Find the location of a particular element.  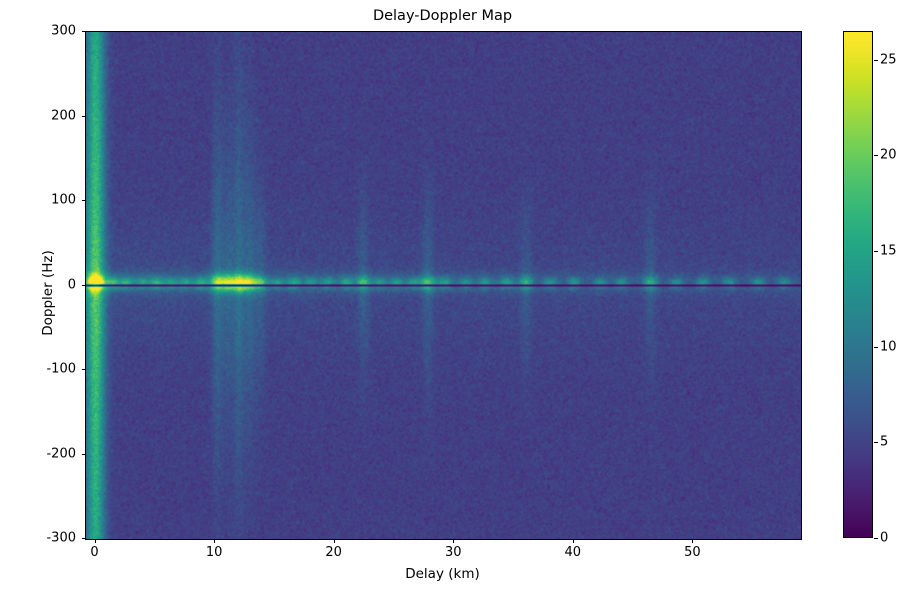

x-tick-label: 10 is located at coordinates (214, 552).